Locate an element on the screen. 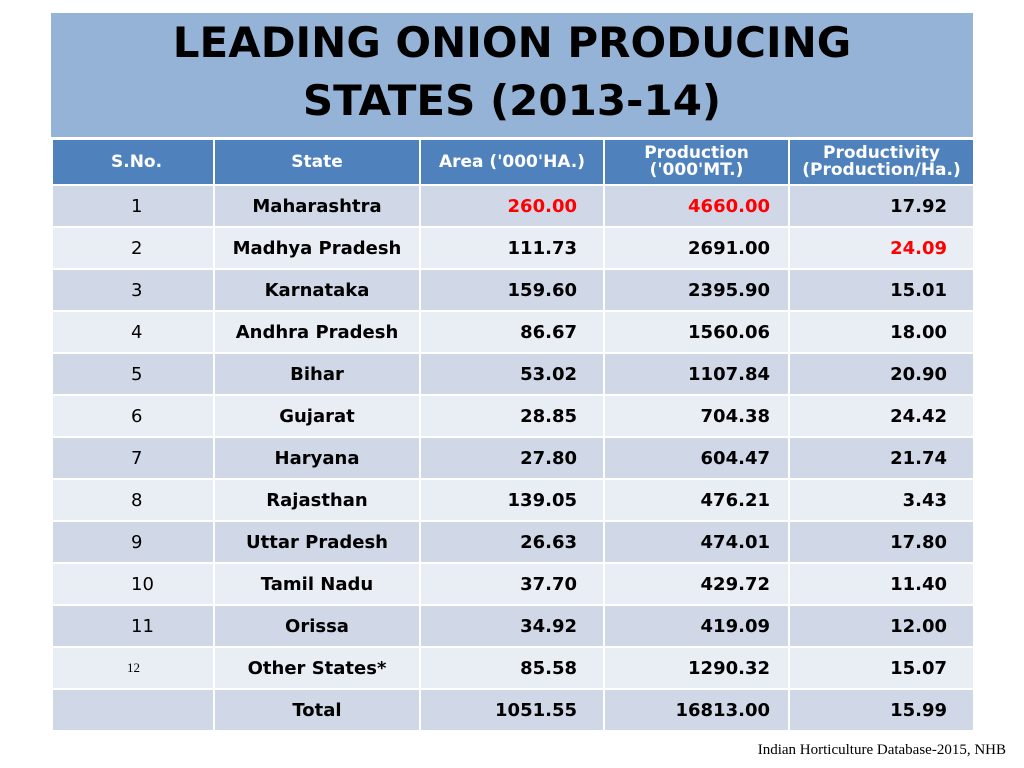 The height and width of the screenshot is (768, 1024). total-row: Total 1051.55 16813.00 15.99 is located at coordinates (513, 710).